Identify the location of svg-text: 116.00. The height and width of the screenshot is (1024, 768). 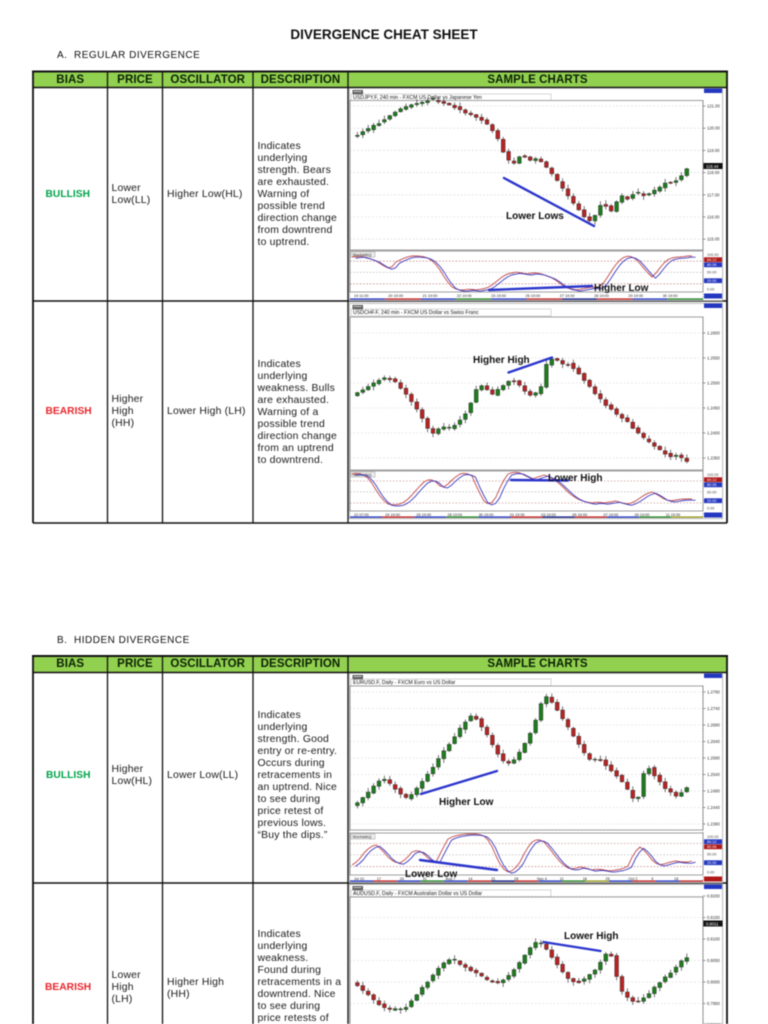
(713, 217).